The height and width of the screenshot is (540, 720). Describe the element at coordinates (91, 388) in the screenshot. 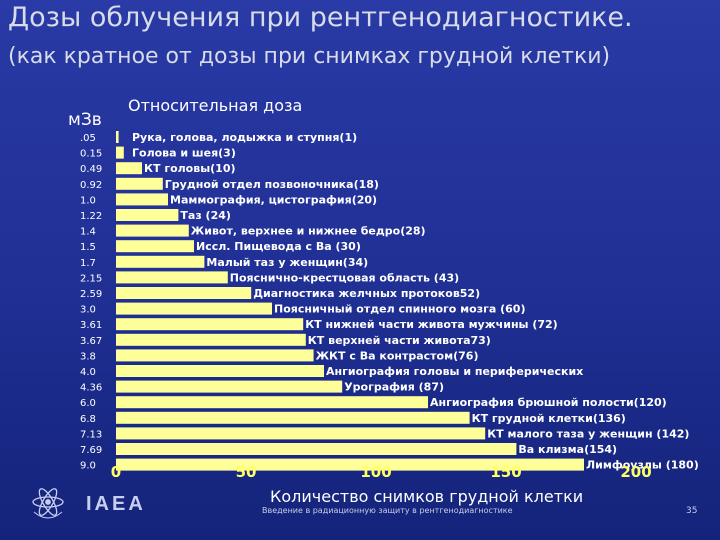

I see `dose-label: 4.36` at that location.